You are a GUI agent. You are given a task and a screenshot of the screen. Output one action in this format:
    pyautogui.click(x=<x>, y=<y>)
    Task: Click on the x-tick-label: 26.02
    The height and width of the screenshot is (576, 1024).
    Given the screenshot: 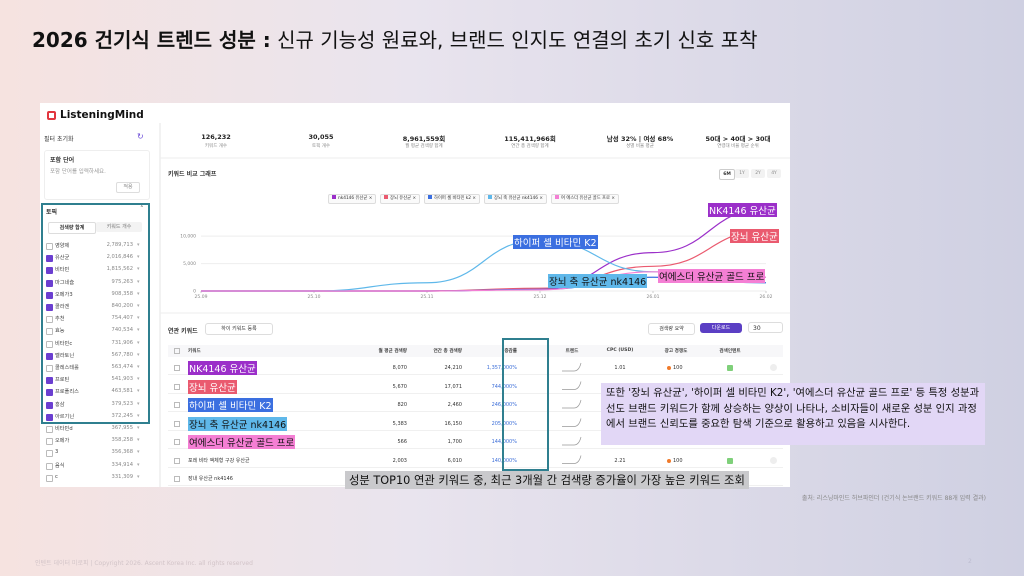 What is the action you would take?
    pyautogui.click(x=766, y=297)
    